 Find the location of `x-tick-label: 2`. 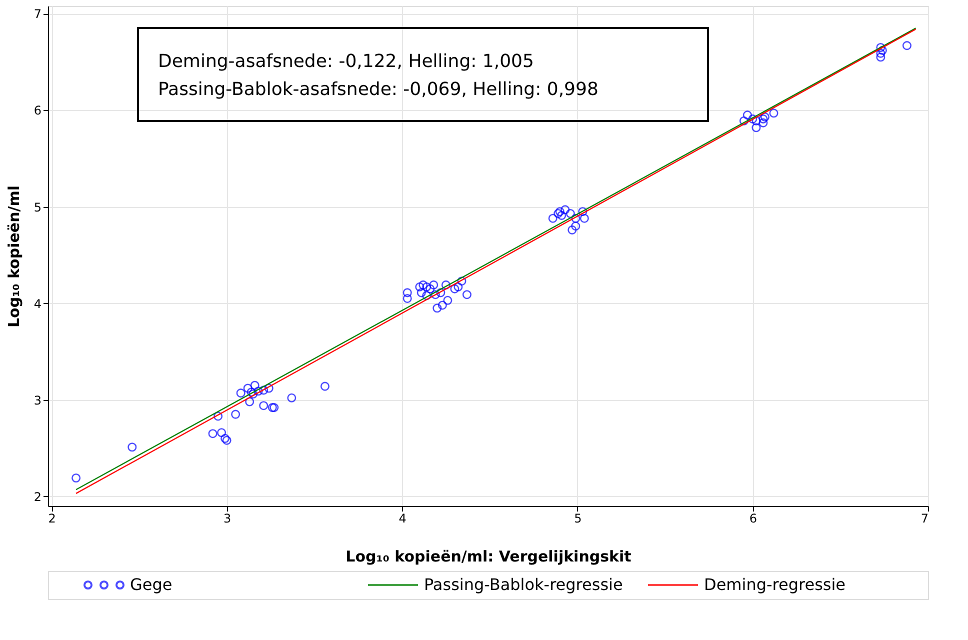

x-tick-label: 2 is located at coordinates (52, 519).